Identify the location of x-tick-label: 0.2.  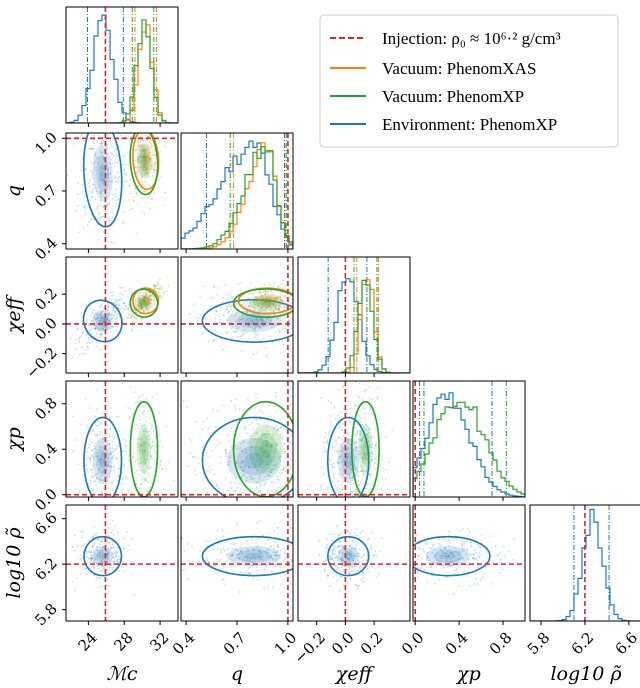
(372, 644).